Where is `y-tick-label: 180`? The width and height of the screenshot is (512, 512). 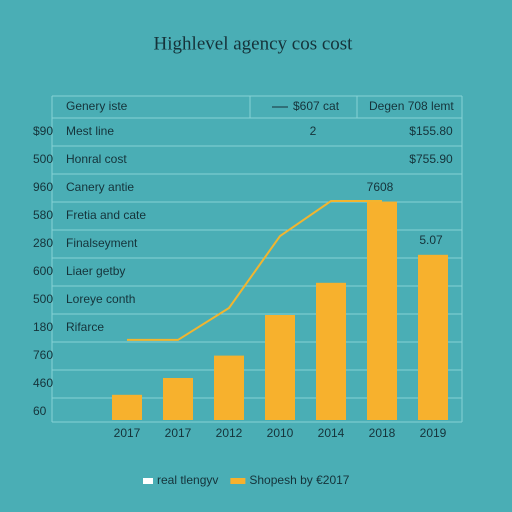 y-tick-label: 180 is located at coordinates (43, 327).